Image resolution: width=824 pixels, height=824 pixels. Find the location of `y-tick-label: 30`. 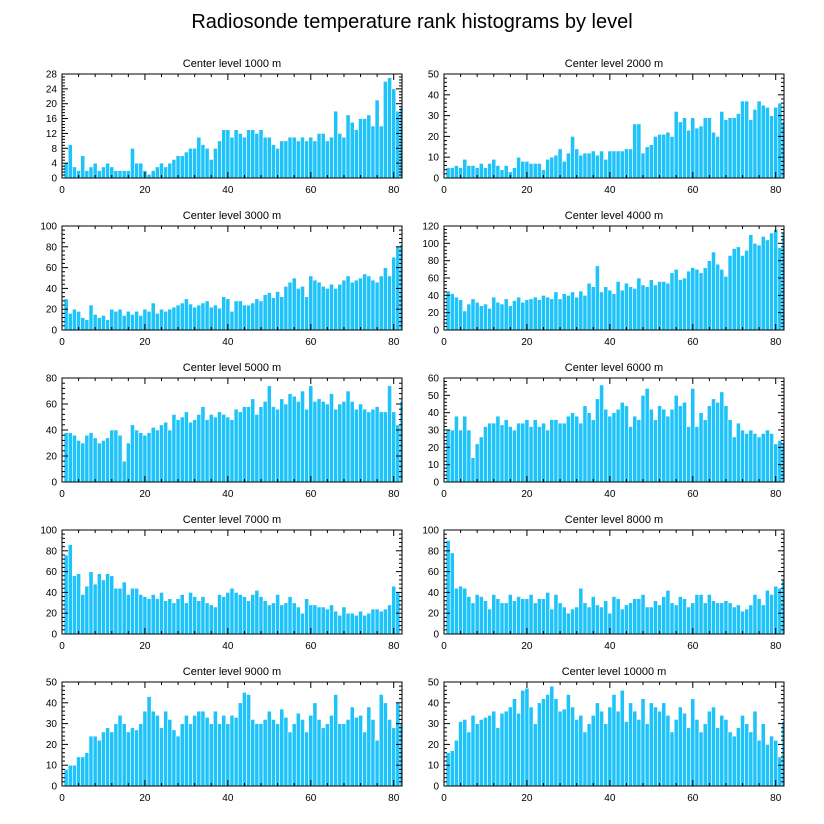

y-tick-label: 30 is located at coordinates (52, 724).